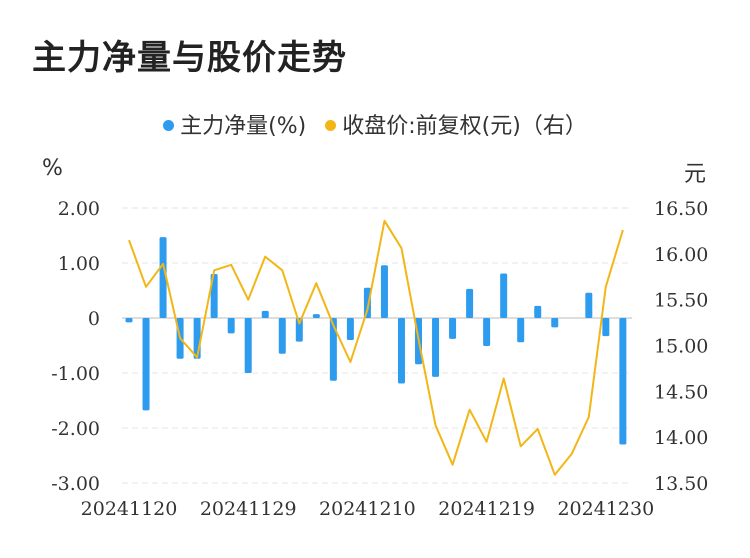  I want to click on left-tick-label: 0, so click(94, 319).